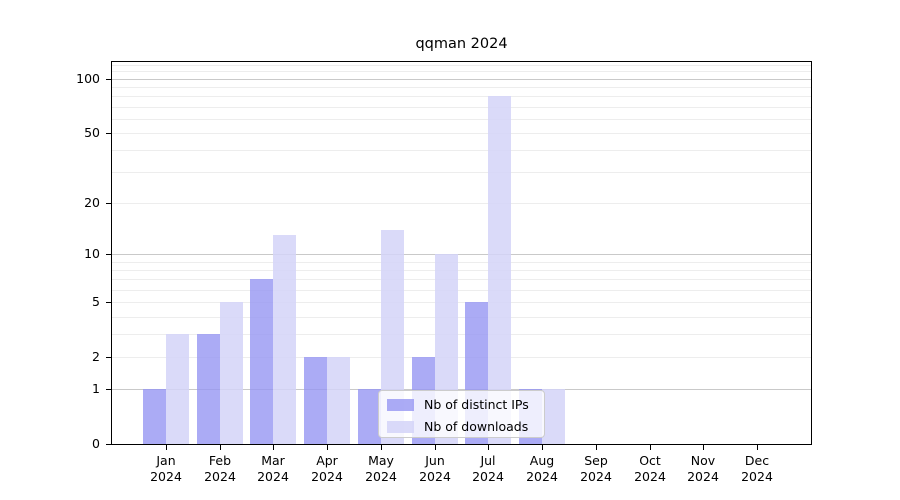 The height and width of the screenshot is (500, 900). I want to click on legend-entry-distinct-ips: Nb of distinct IPs, so click(461, 405).